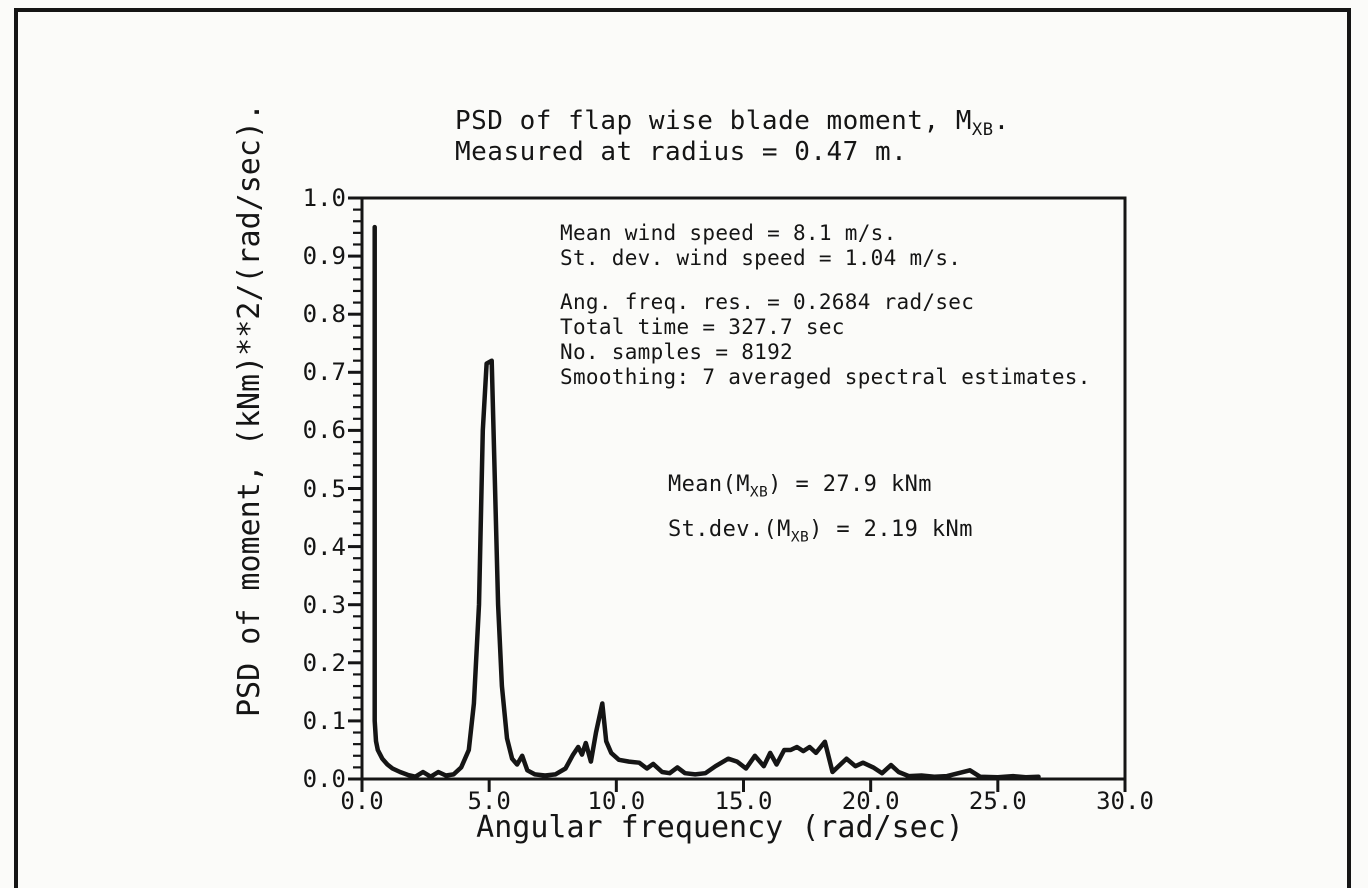 This screenshot has height=888, width=1368. What do you see at coordinates (324, 256) in the screenshot?
I see `y-tick-label: 0.9` at bounding box center [324, 256].